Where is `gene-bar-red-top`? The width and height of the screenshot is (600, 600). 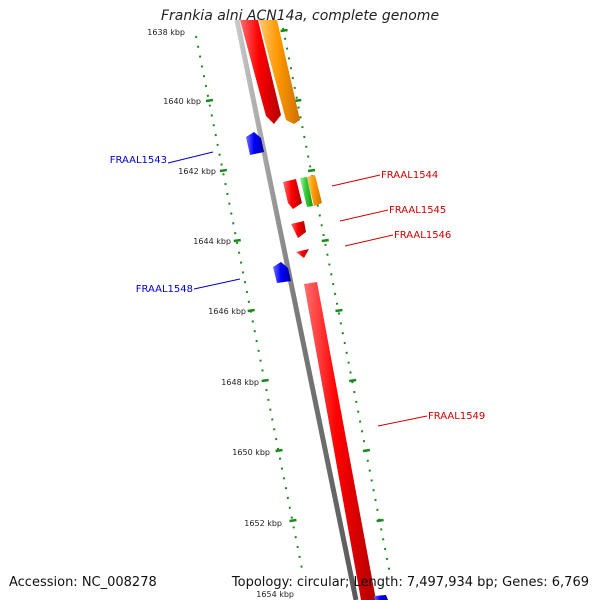 gene-bar-red-top is located at coordinates (260, 72).